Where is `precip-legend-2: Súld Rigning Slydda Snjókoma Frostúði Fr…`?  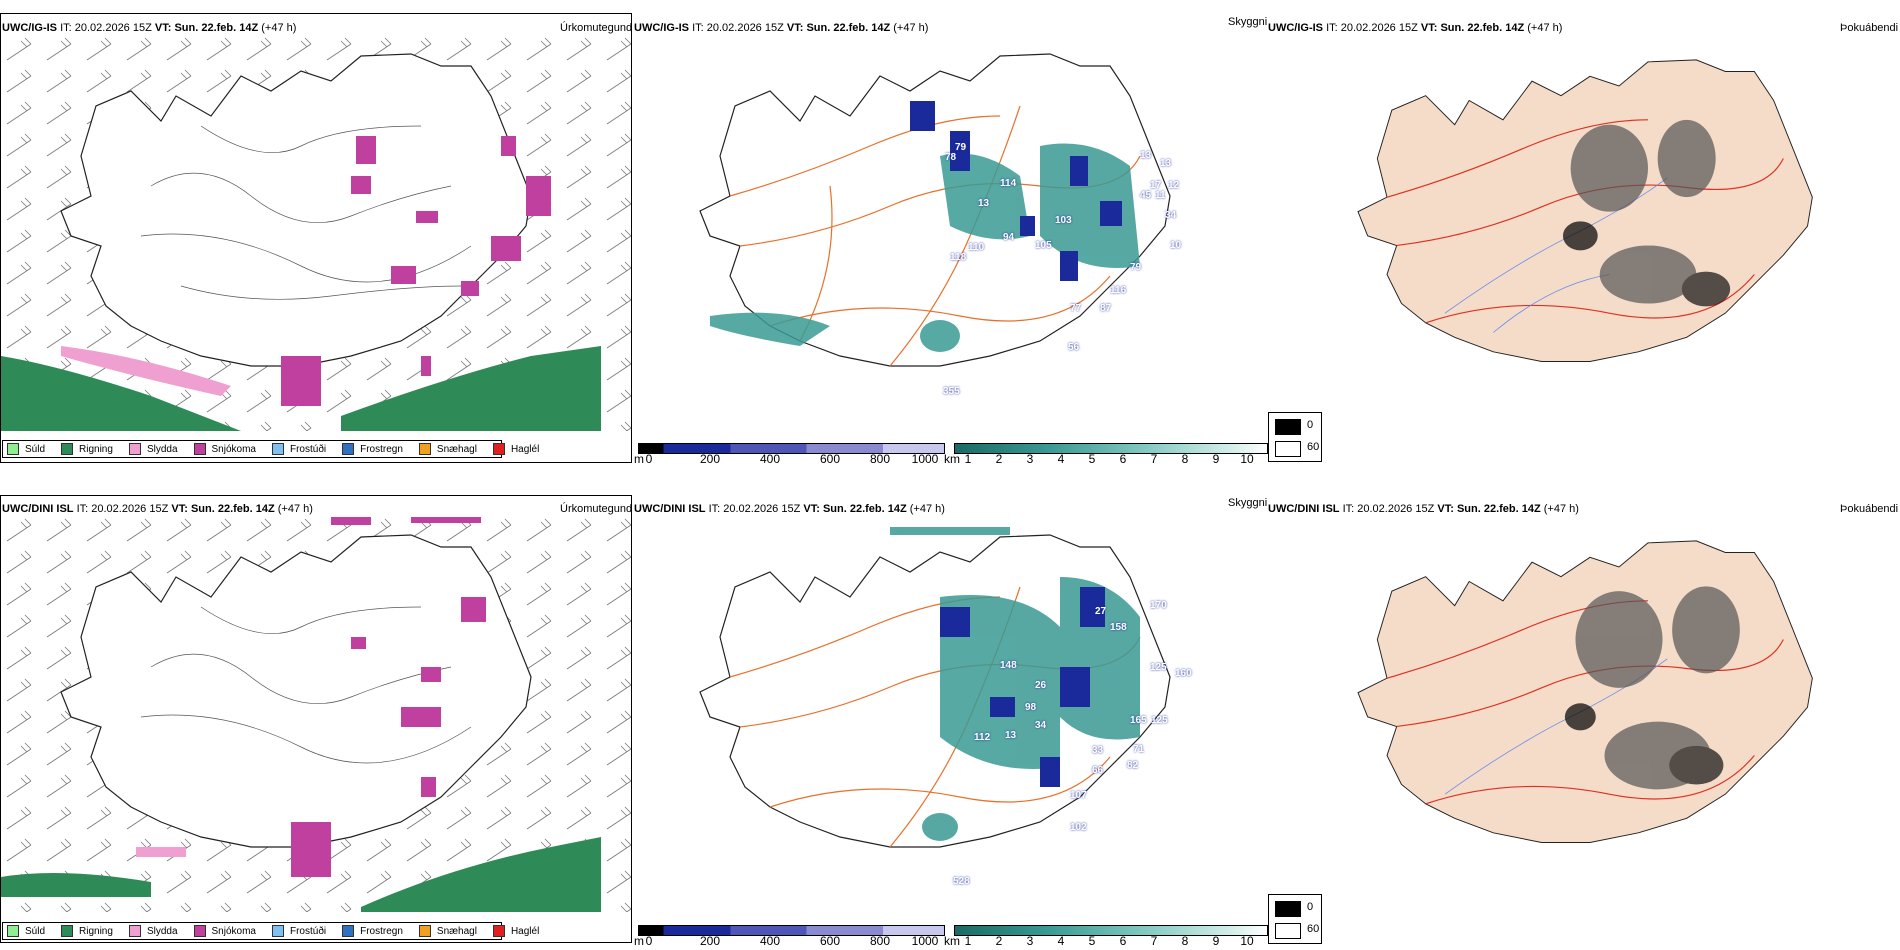
precip-legend-2: Súld Rigning Slydda Snjókoma Frostúði Fr… is located at coordinates (270, 931).